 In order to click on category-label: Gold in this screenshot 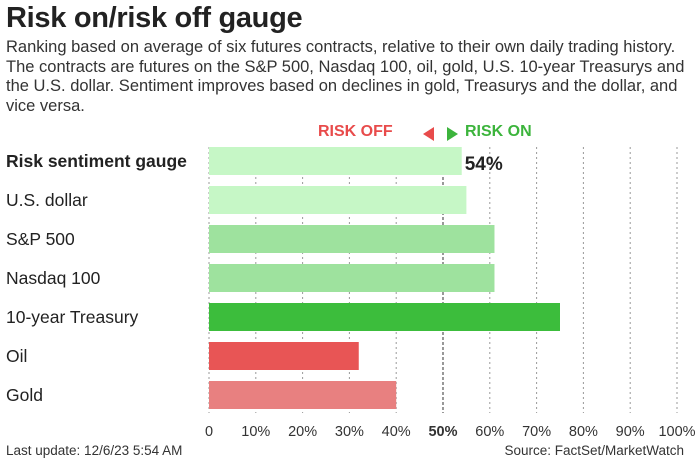, I will do `click(24, 395)`.